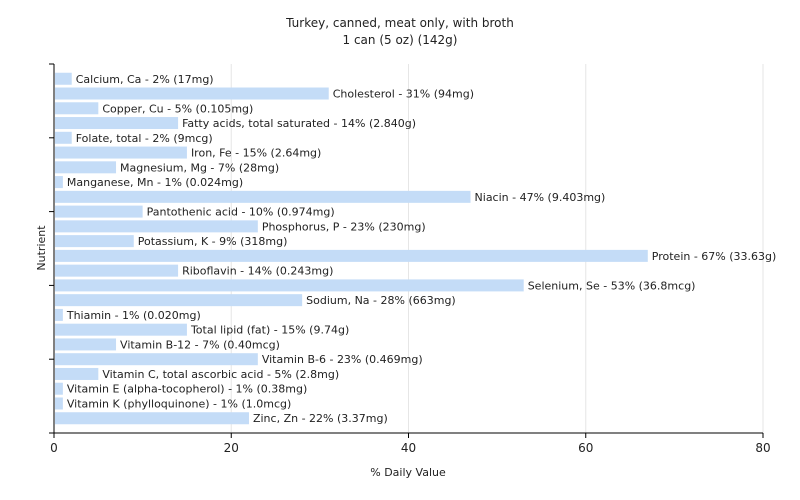 This screenshot has height=500, width=800. What do you see at coordinates (155, 182) in the screenshot?
I see `bar-label: Manganese, Mn - 1% (0.024mg)` at bounding box center [155, 182].